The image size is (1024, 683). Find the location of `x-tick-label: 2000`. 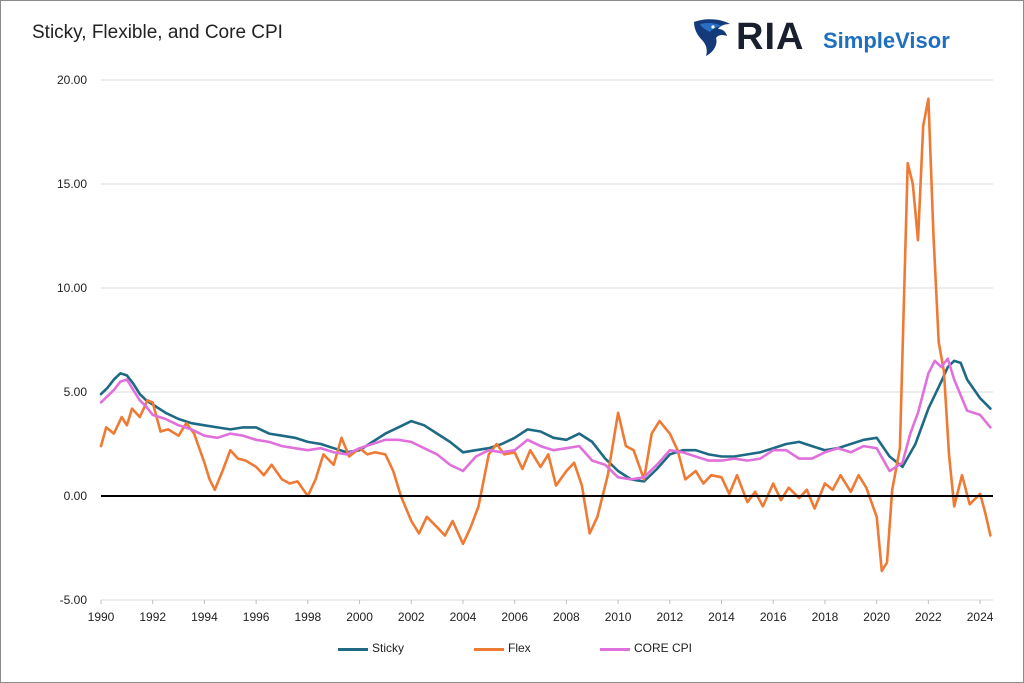

x-tick-label: 2000 is located at coordinates (359, 617).